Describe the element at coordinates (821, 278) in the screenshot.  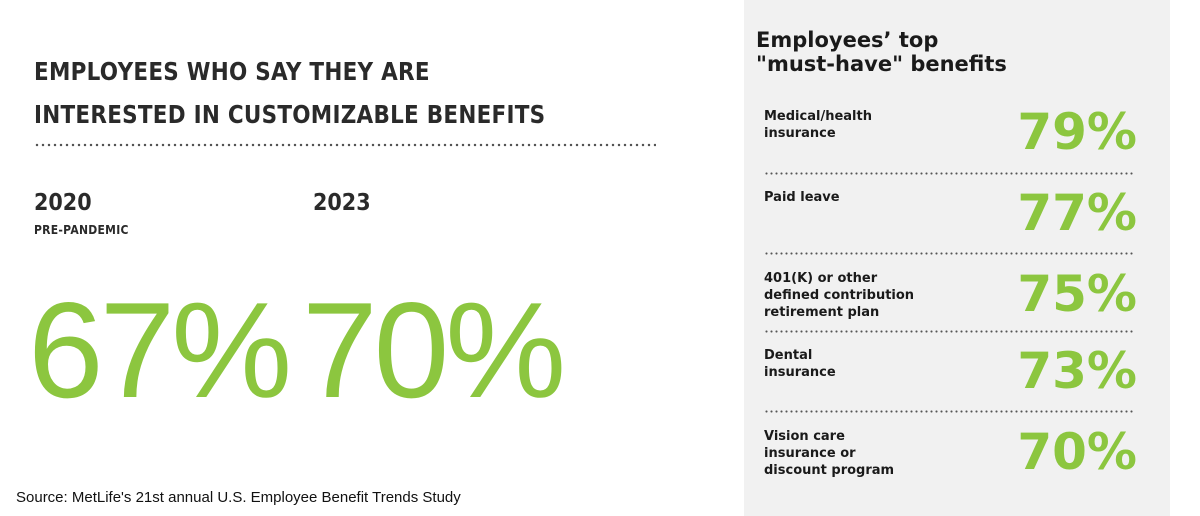
I see `benefit-label-line: 401(K) or other` at that location.